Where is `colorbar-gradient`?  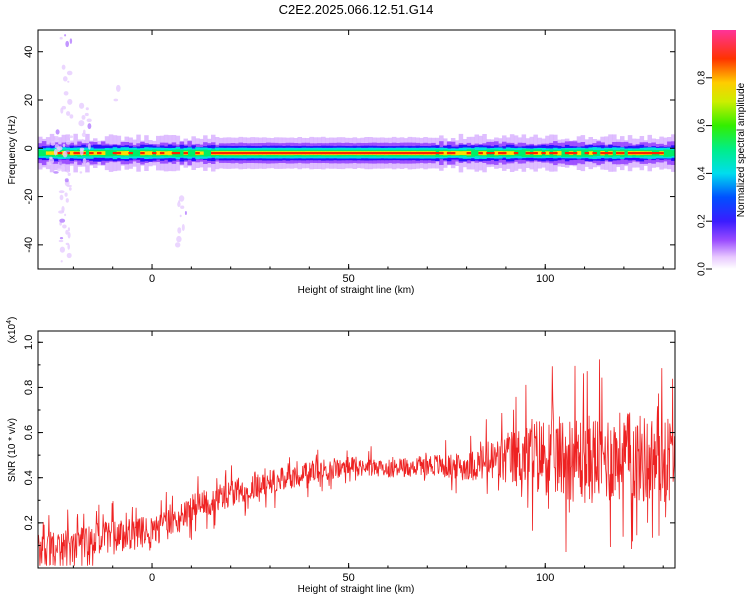 colorbar-gradient is located at coordinates (724, 149).